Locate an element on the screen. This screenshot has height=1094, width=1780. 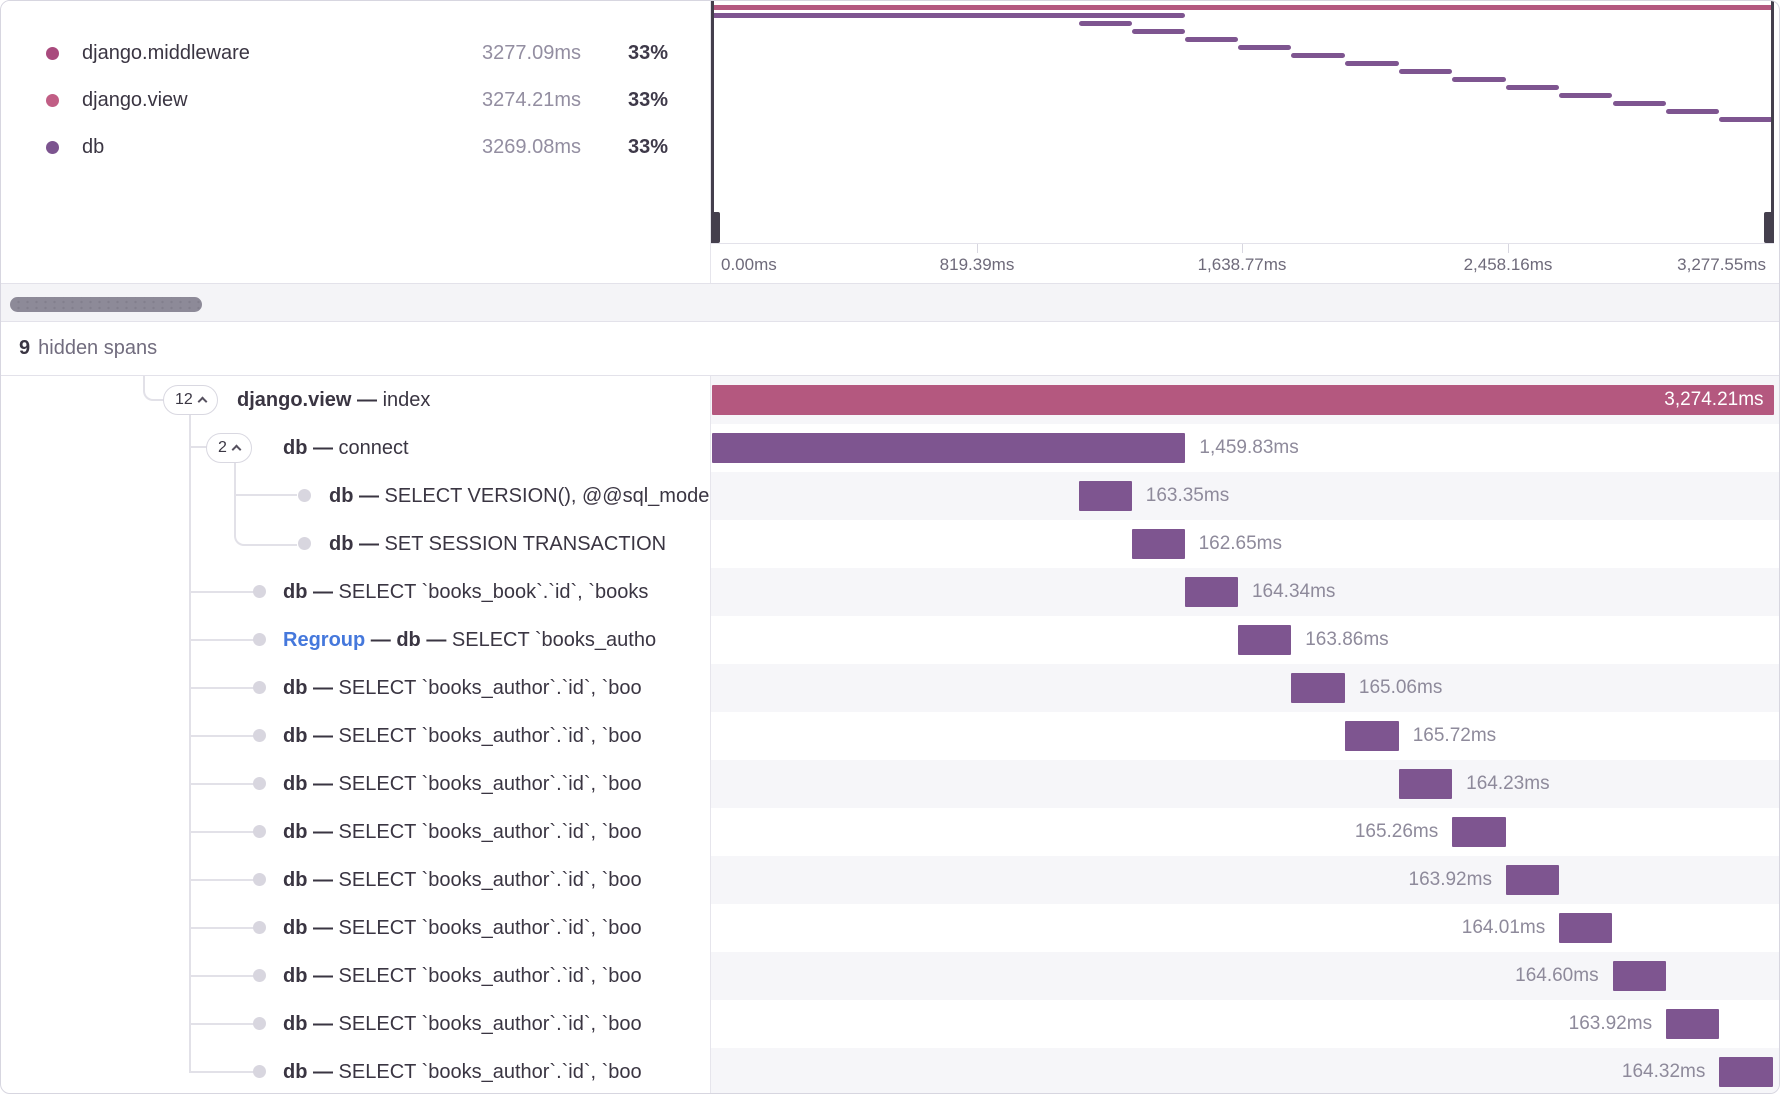
collapse-toggle-badge: 12 is located at coordinates (190, 400).